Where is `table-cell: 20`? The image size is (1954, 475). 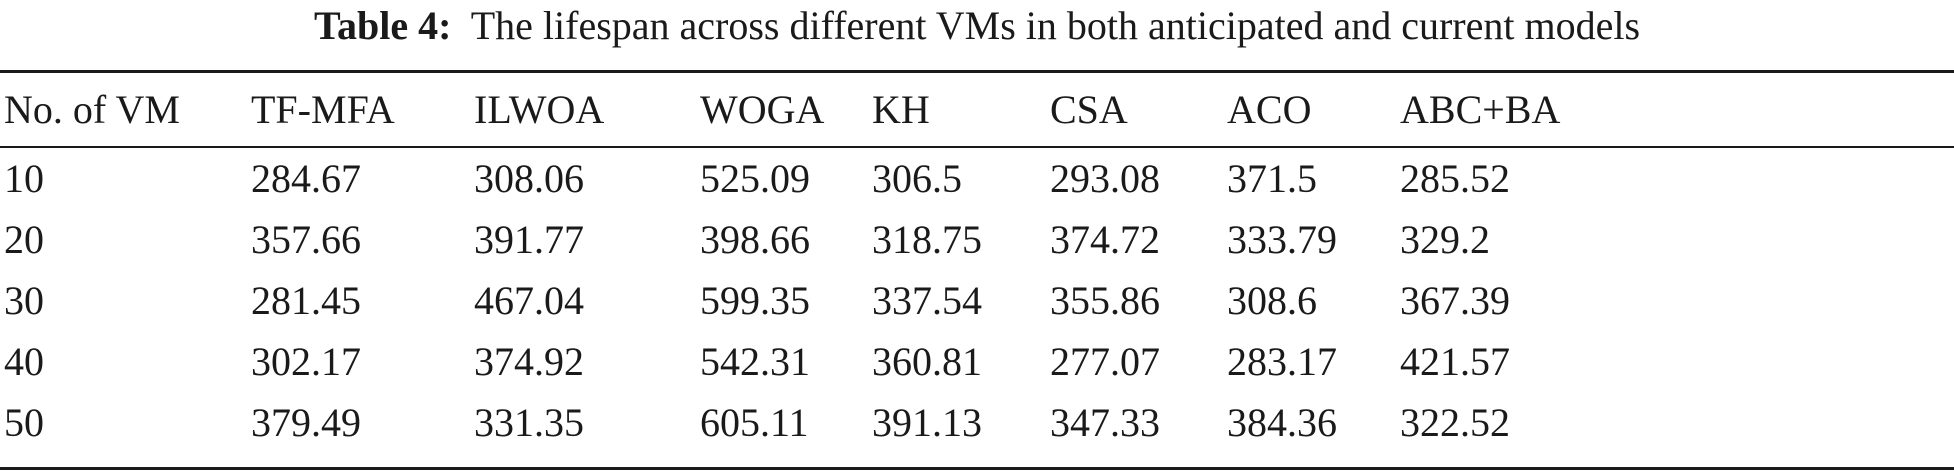
table-cell: 20 is located at coordinates (24, 239).